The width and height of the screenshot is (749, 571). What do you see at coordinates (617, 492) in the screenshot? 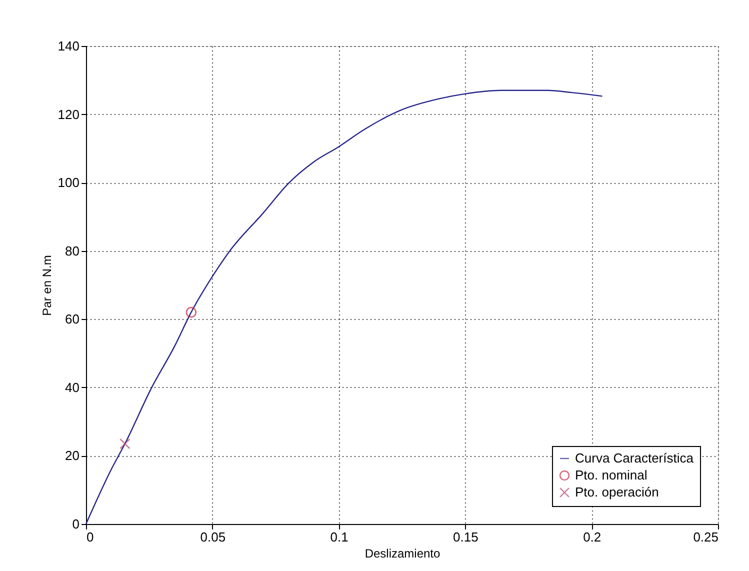
I see `legend-label: Pto. operación` at bounding box center [617, 492].